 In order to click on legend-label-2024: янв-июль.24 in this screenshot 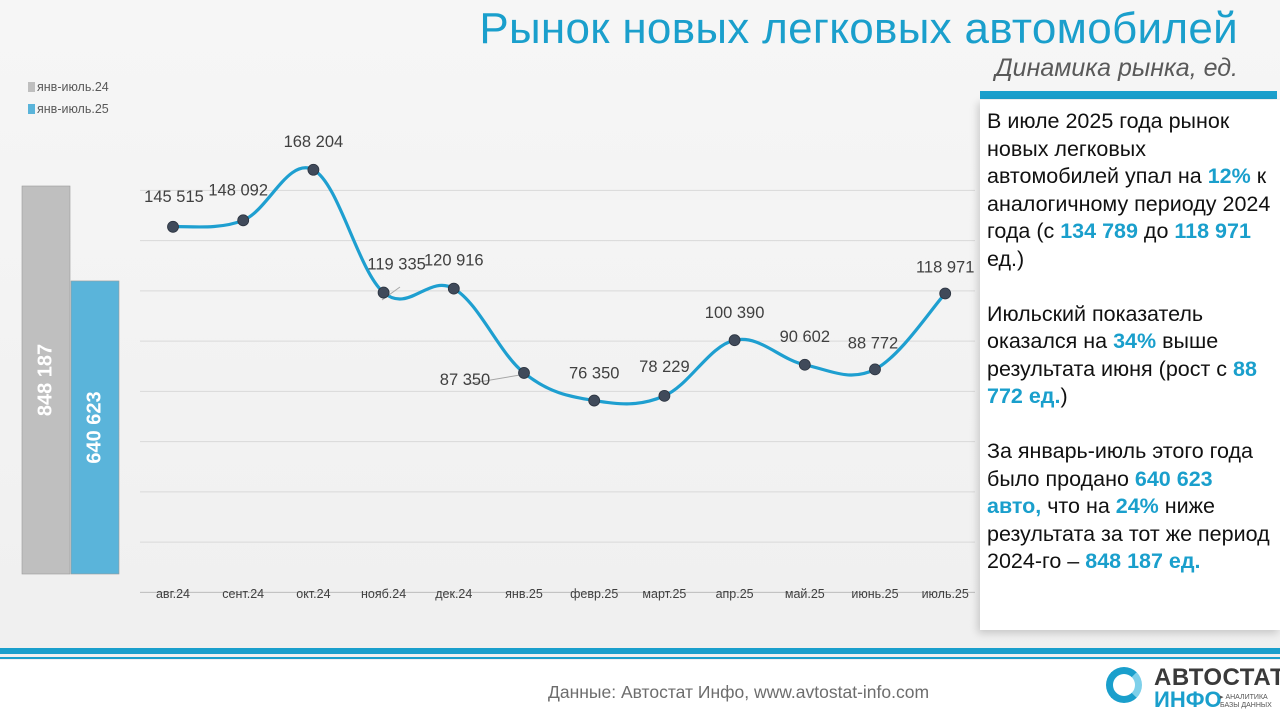, I will do `click(73, 87)`.